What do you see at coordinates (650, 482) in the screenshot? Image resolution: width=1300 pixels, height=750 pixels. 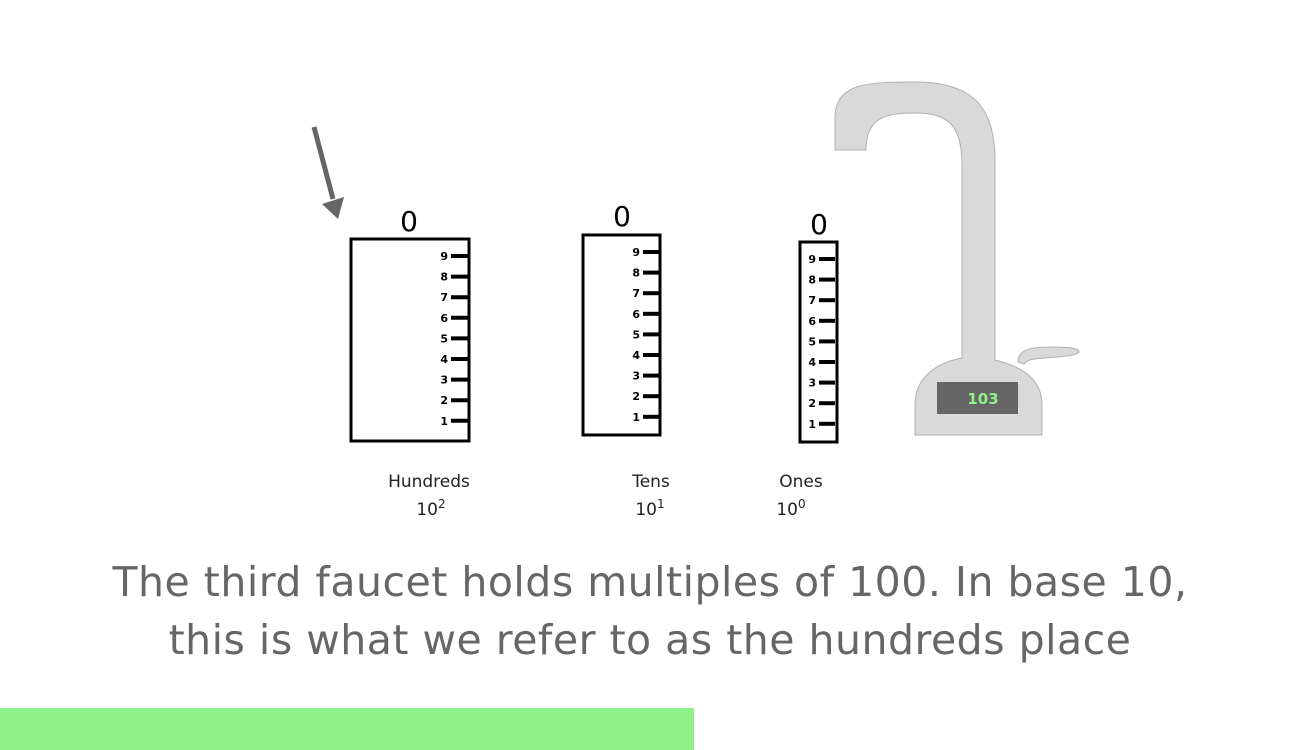 I see `tens-name: Tens` at bounding box center [650, 482].